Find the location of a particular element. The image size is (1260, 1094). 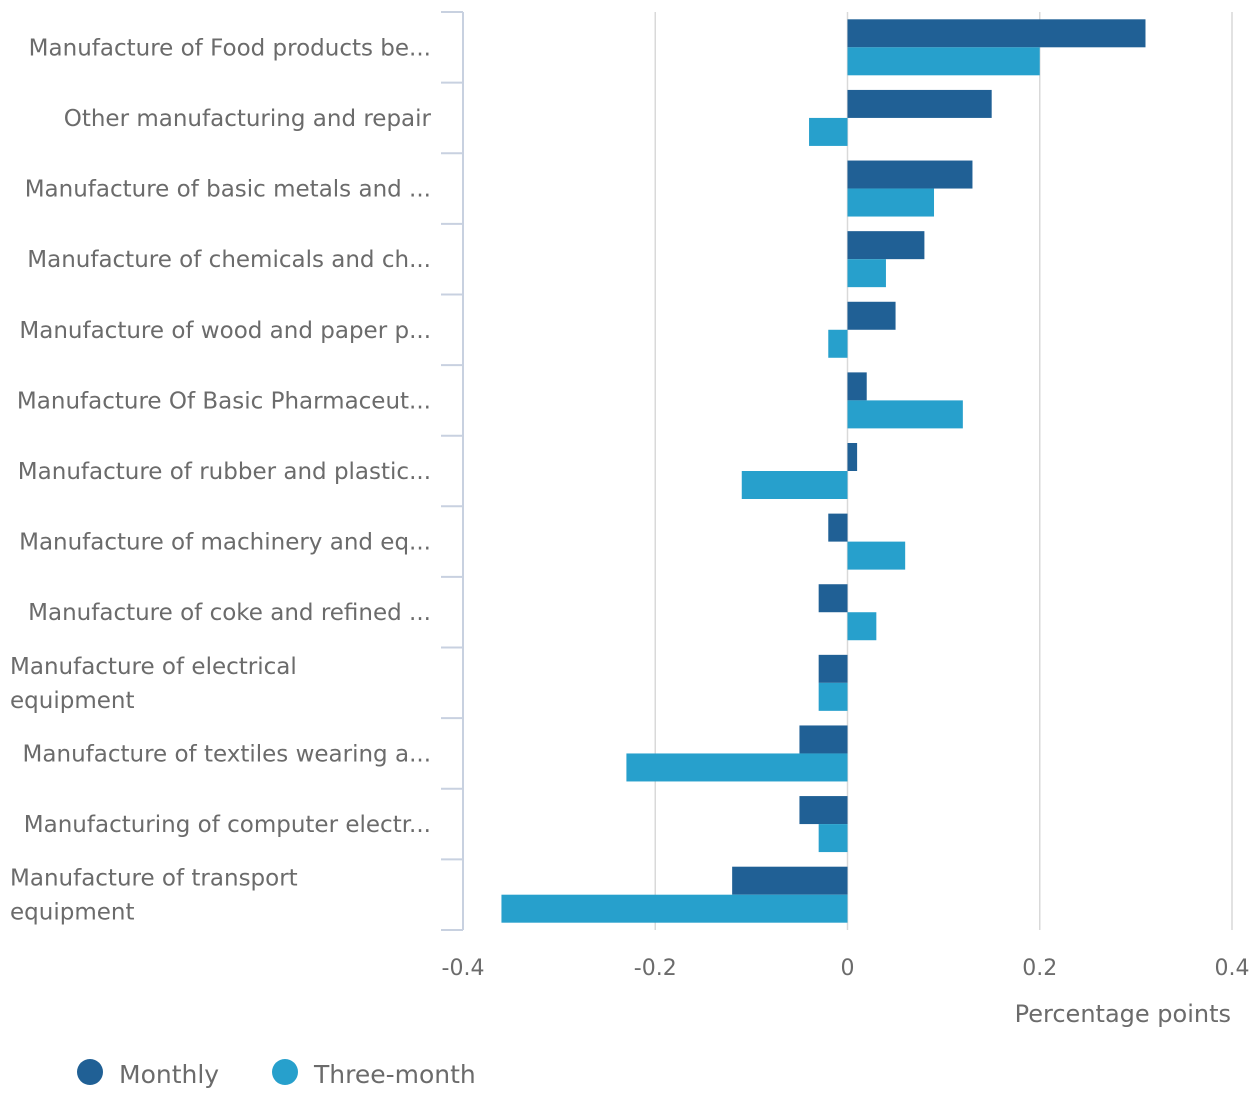

category-label: Manufacture of transport equipment is located at coordinates (154, 896).